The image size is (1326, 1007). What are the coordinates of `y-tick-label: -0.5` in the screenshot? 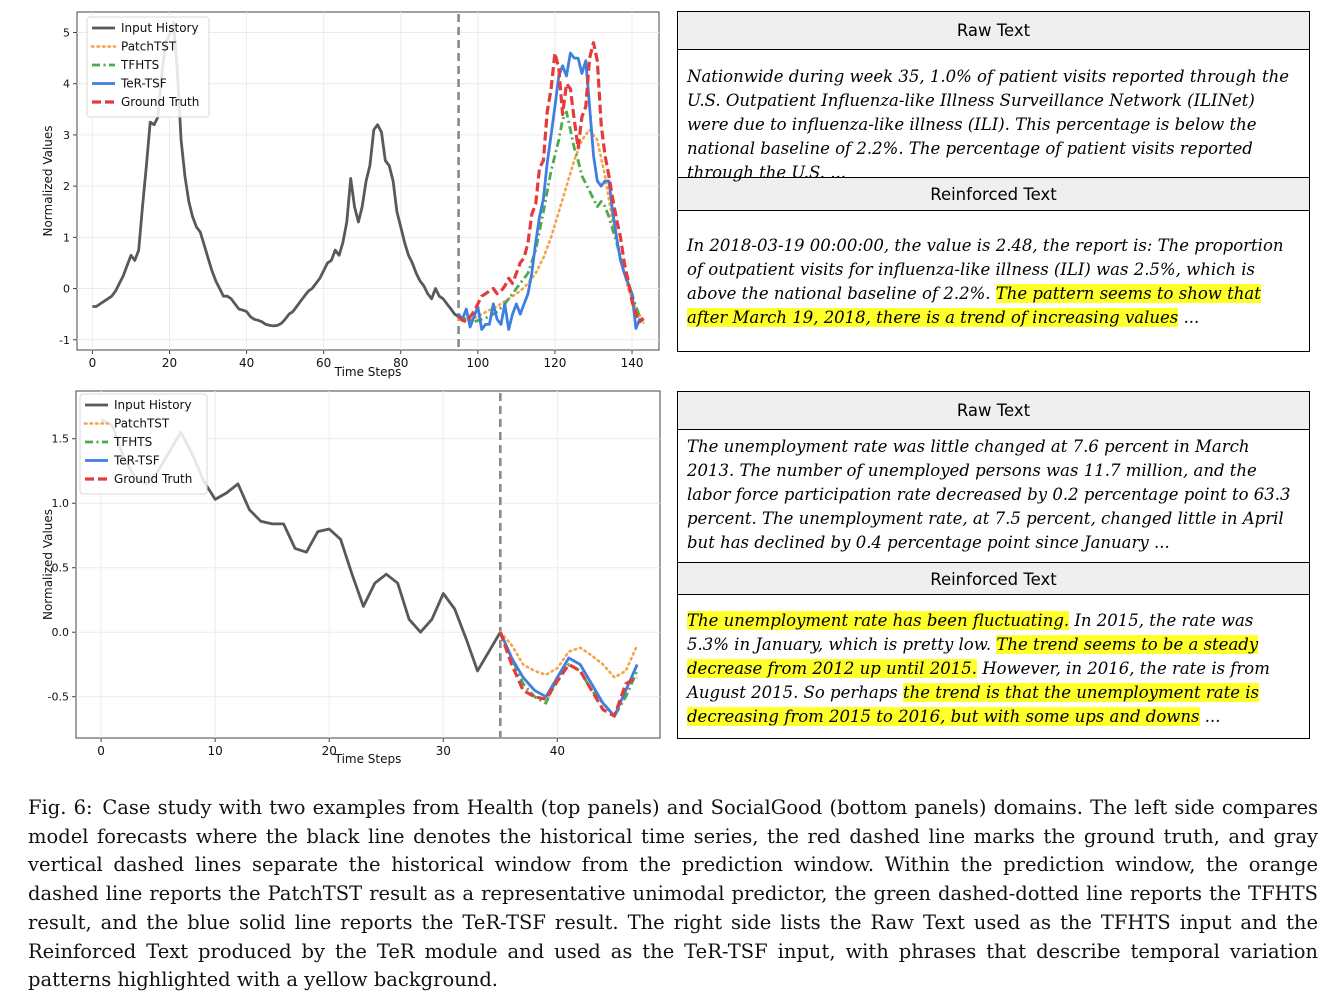 It's located at (58, 697).